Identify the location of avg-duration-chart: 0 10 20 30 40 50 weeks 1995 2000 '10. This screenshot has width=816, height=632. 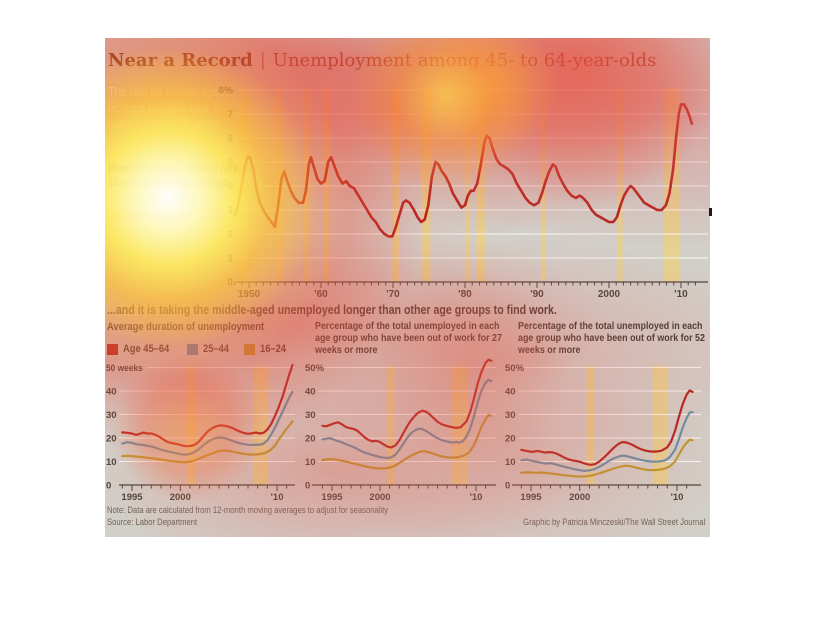
(200, 433).